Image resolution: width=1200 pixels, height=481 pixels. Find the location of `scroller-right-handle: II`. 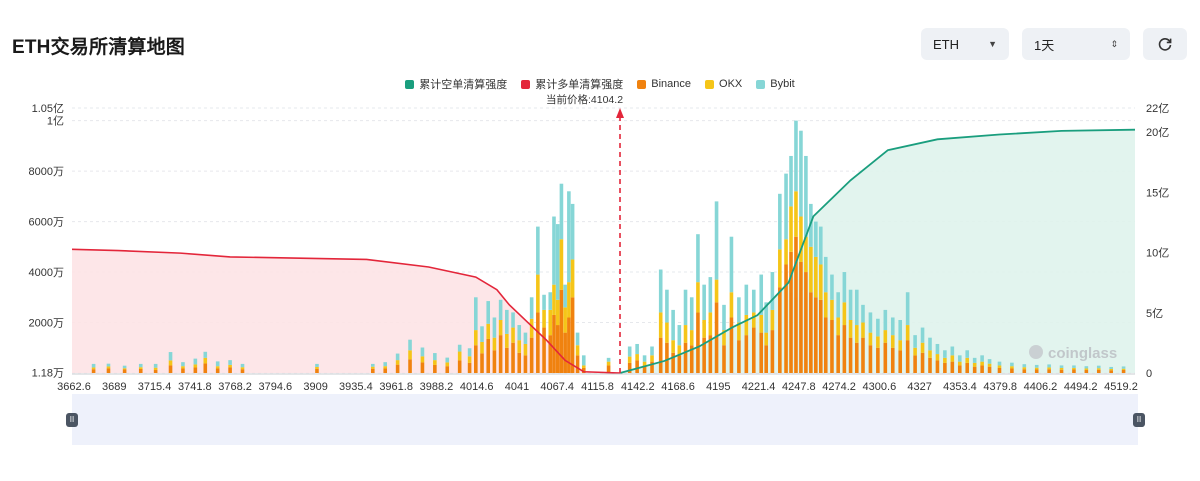

scroller-right-handle: II is located at coordinates (1139, 420).